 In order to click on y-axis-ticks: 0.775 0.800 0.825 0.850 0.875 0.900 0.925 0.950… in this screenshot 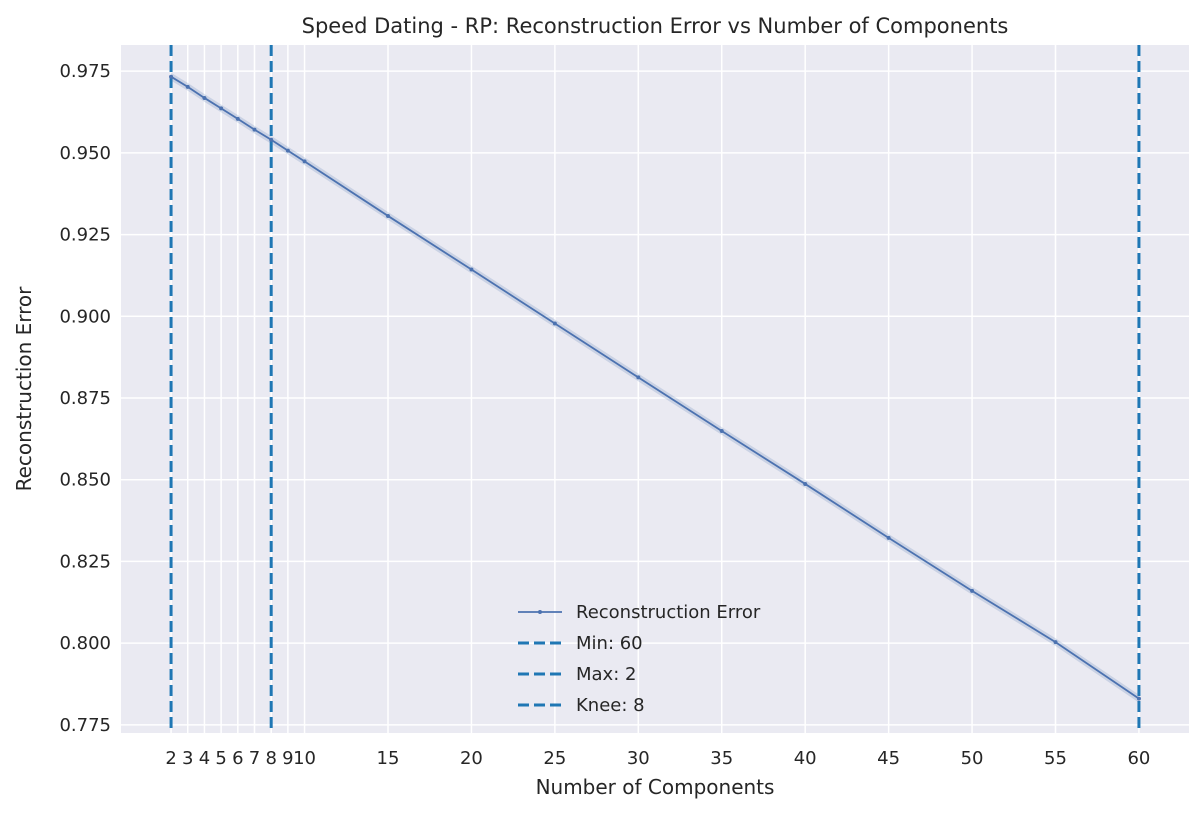, I will do `click(85, 398)`.